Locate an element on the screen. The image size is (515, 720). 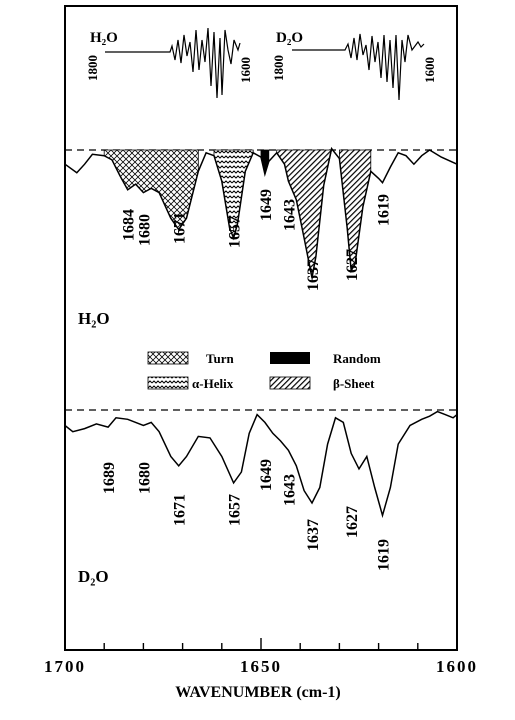
peak-label-d2o-1627: 1627 is located at coordinates (352, 522).